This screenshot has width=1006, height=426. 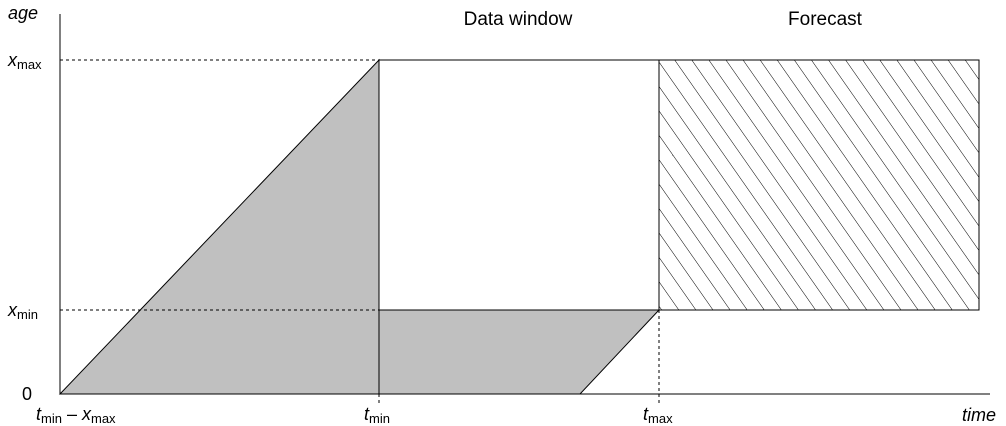 What do you see at coordinates (825, 19) in the screenshot?
I see `forecast-header: Forecast` at bounding box center [825, 19].